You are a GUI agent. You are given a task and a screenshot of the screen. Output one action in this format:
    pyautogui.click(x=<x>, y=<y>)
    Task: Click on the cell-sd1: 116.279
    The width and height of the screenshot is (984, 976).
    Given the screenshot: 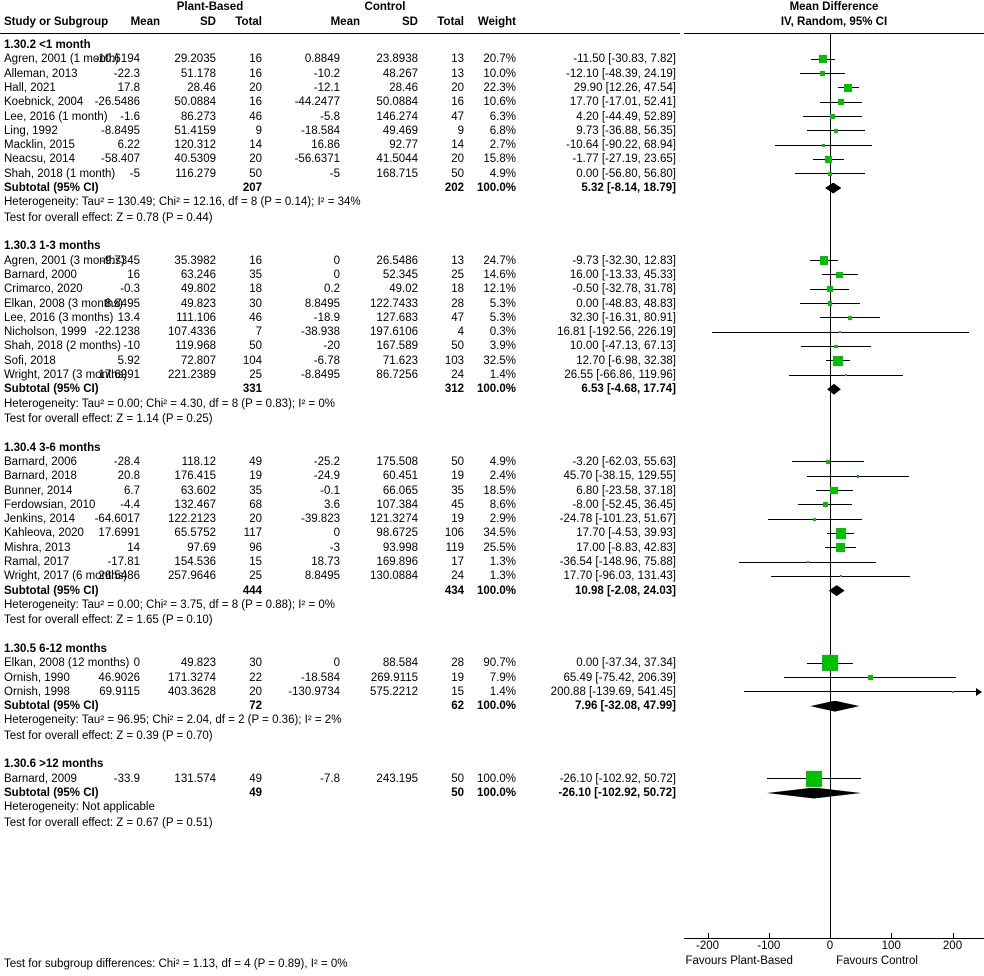 What is the action you would take?
    pyautogui.click(x=195, y=173)
    